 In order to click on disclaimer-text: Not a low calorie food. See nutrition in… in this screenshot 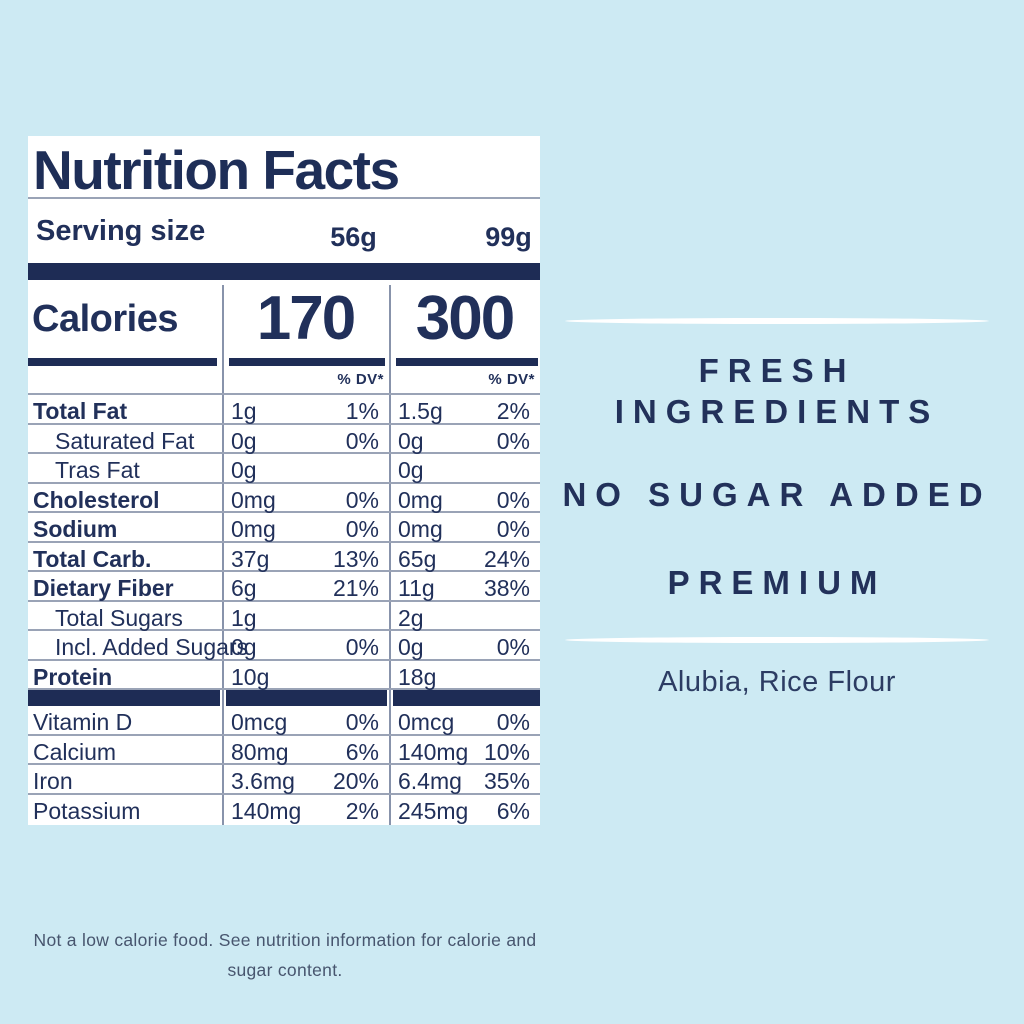, I will do `click(285, 955)`.